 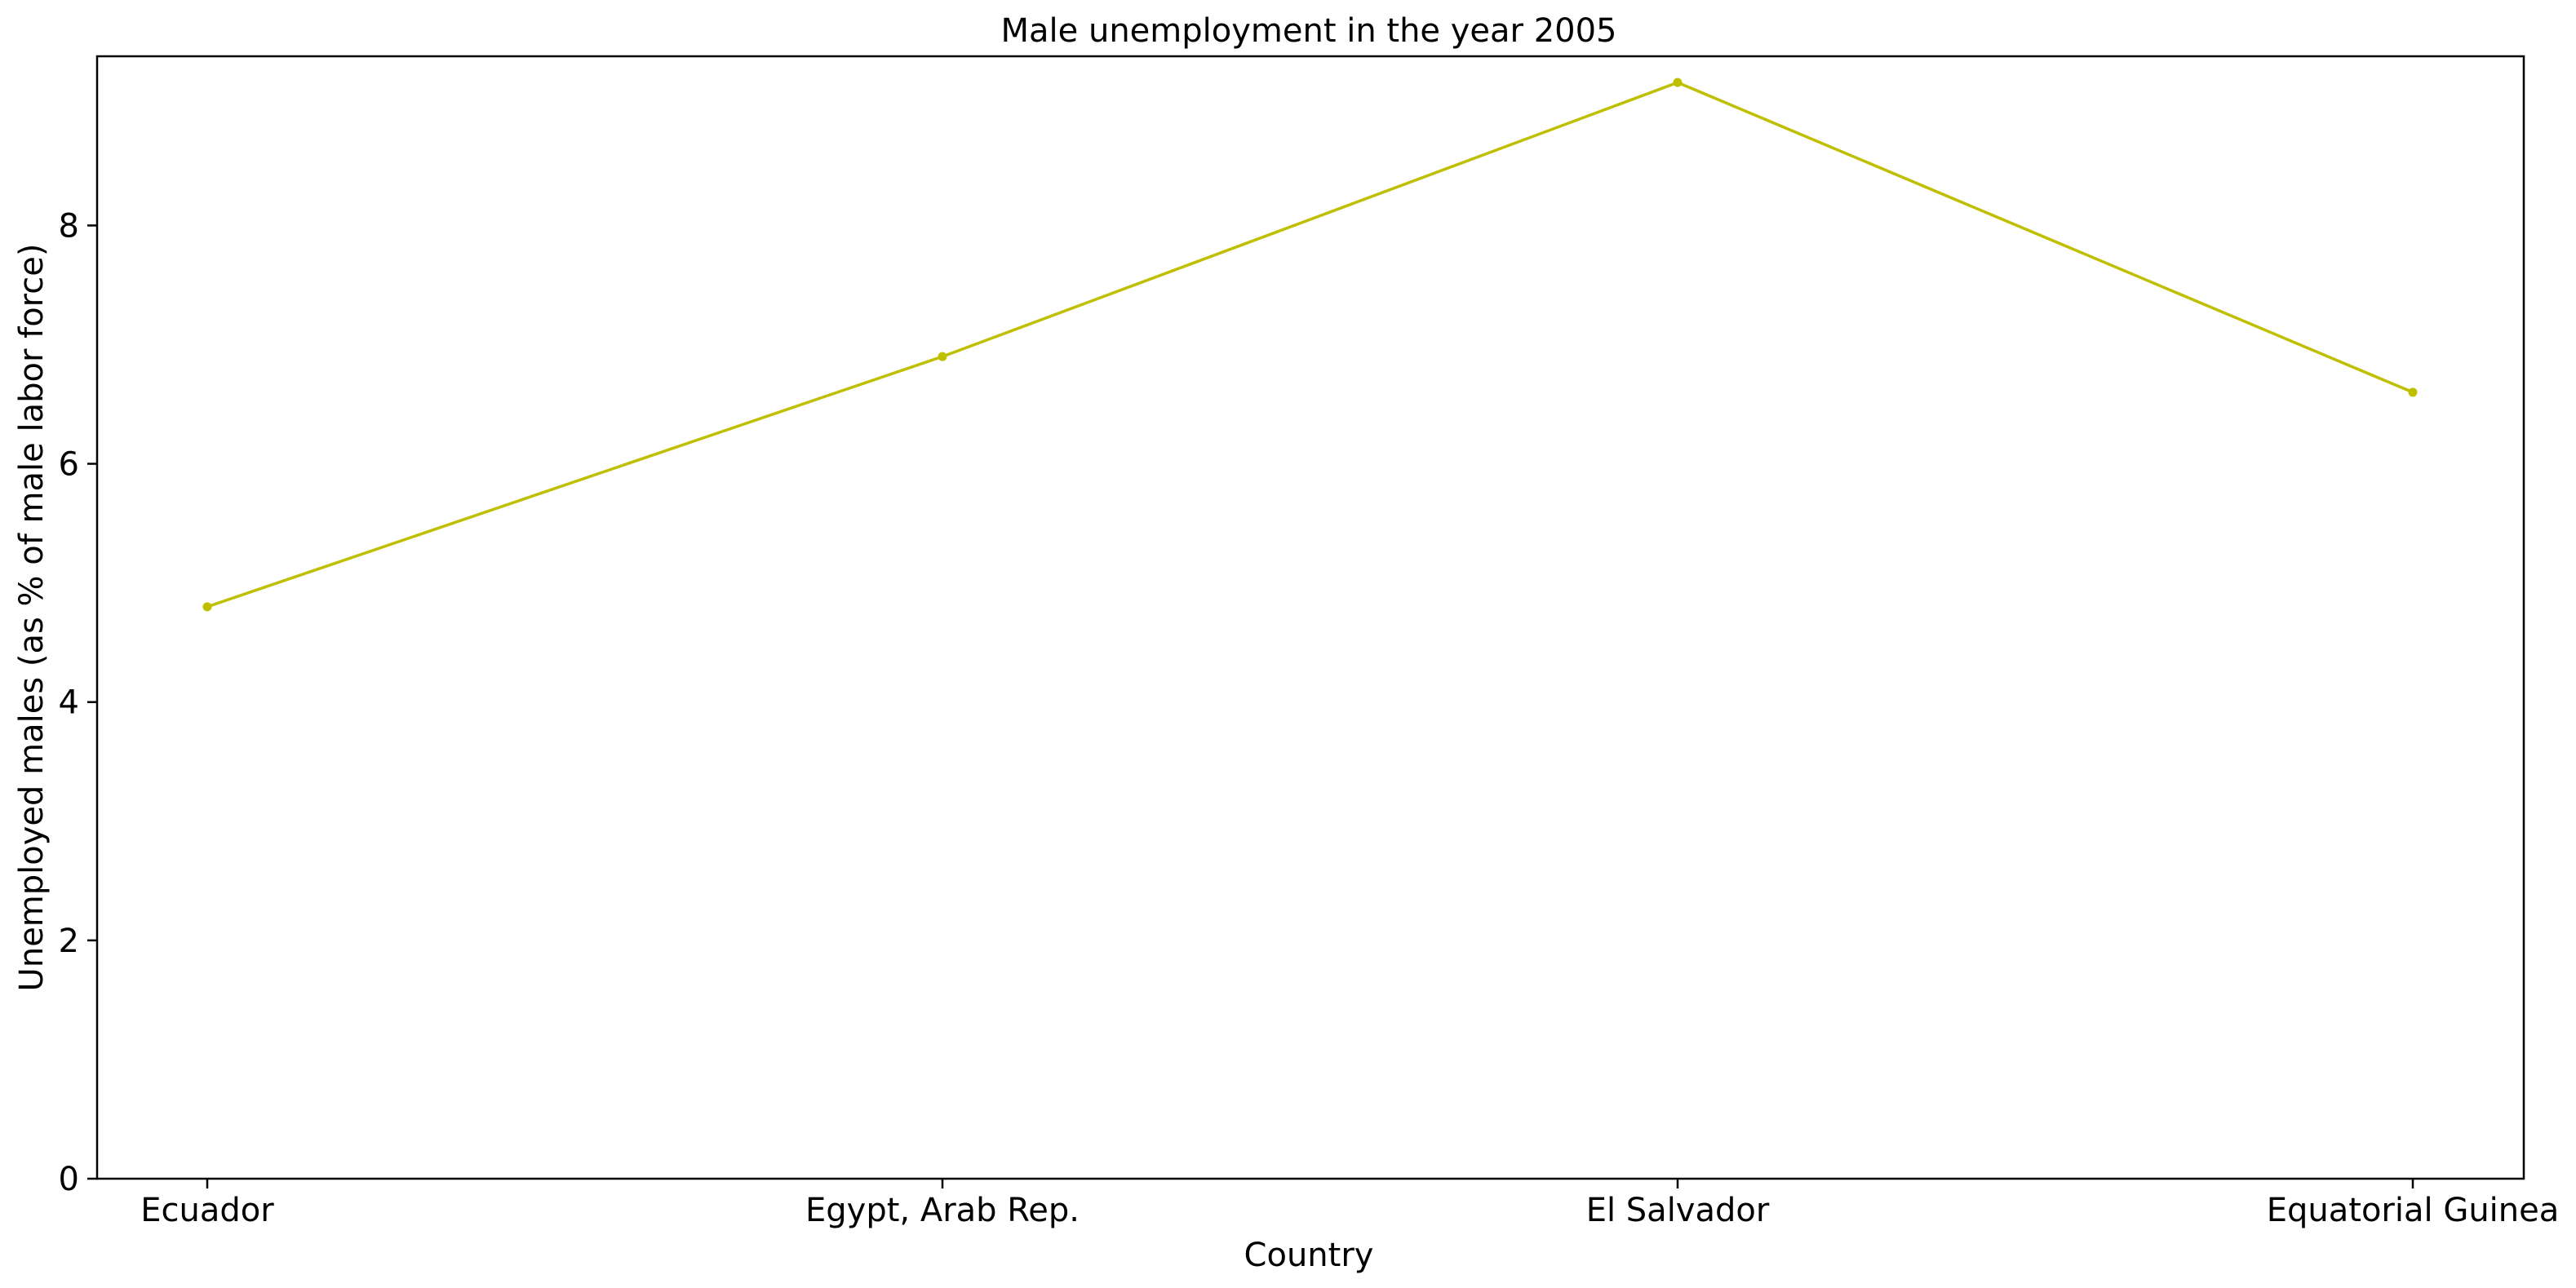 What do you see at coordinates (69, 465) in the screenshot?
I see `y-tick-label: 6` at bounding box center [69, 465].